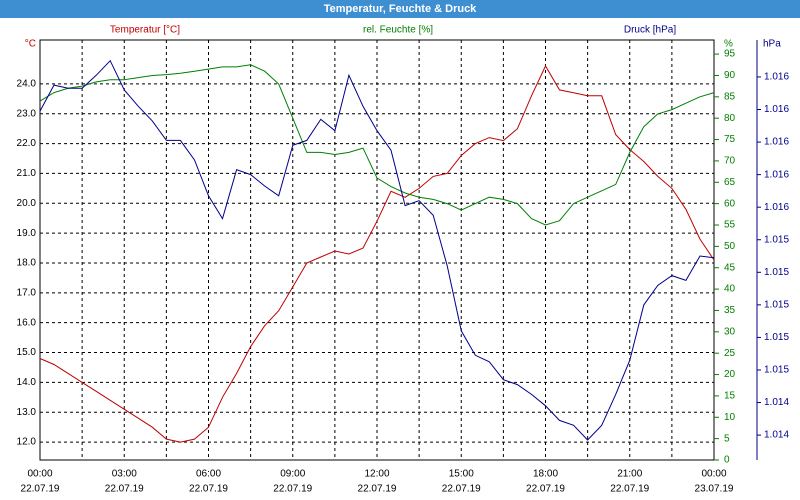  Describe the element at coordinates (730, 417) in the screenshot. I see `y2-tick-label: 10` at that location.